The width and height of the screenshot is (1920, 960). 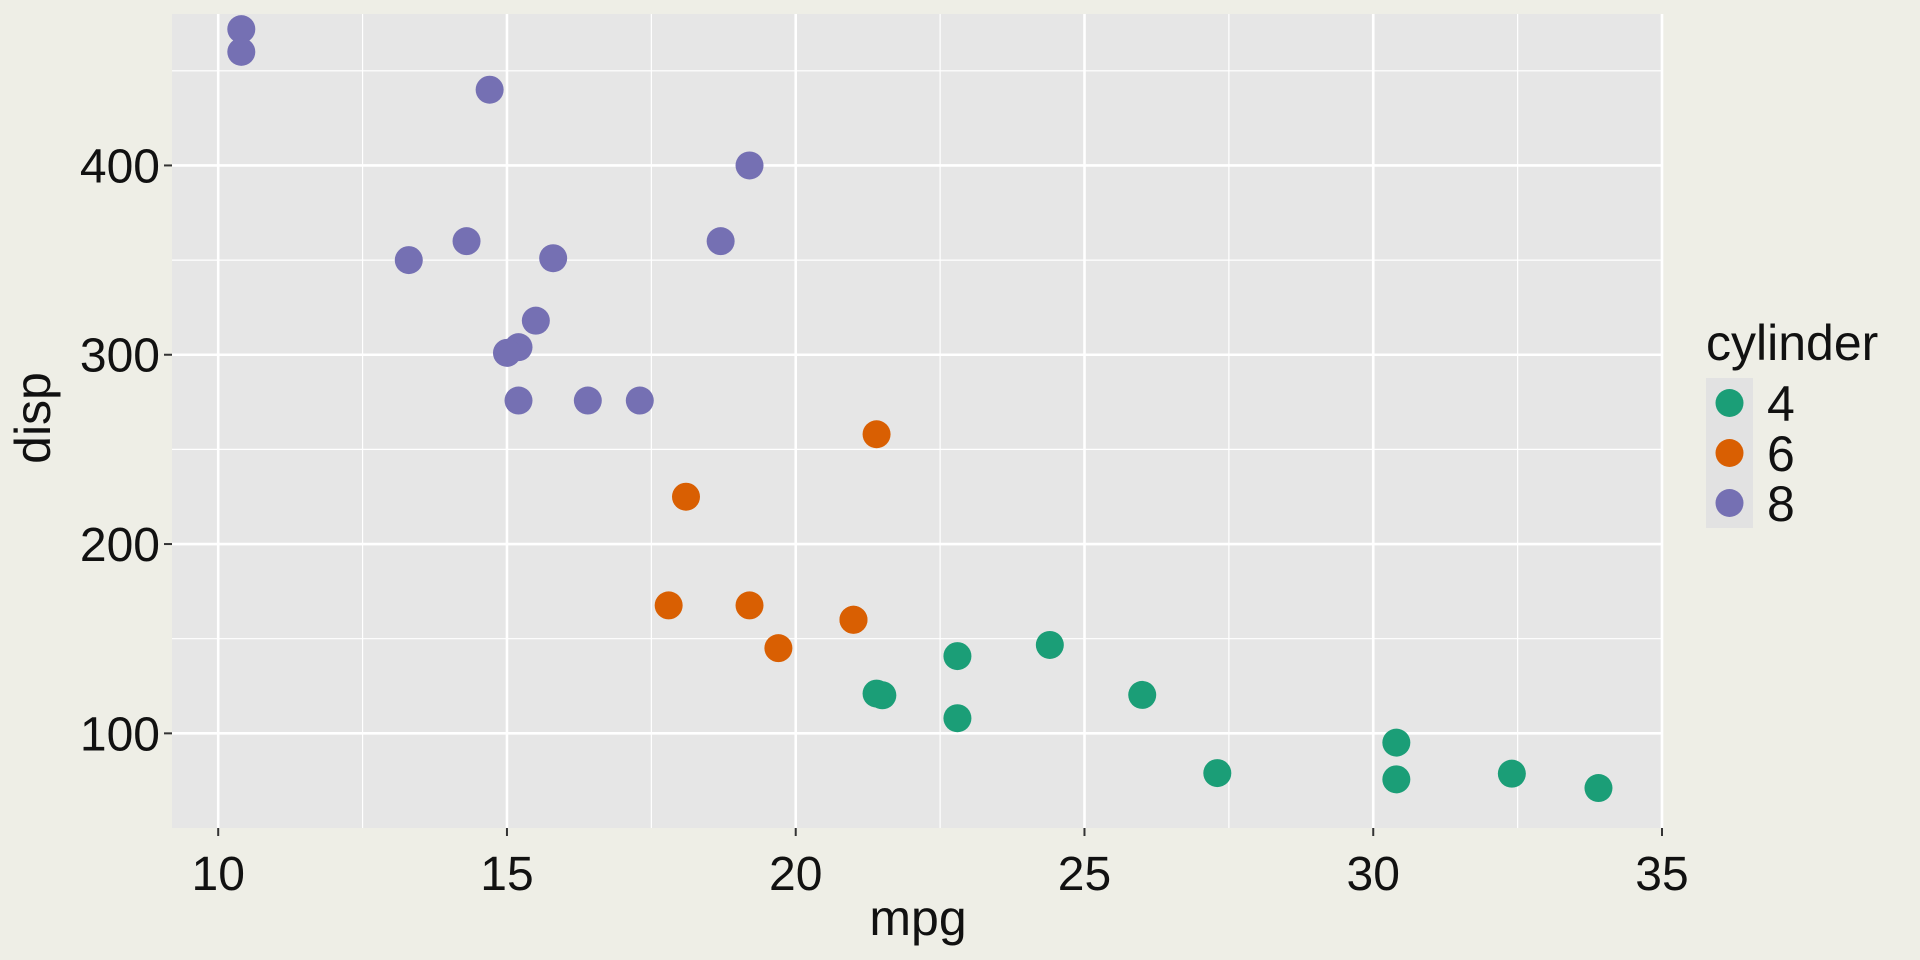 I want to click on y-axis-title: disp, so click(x=33, y=418).